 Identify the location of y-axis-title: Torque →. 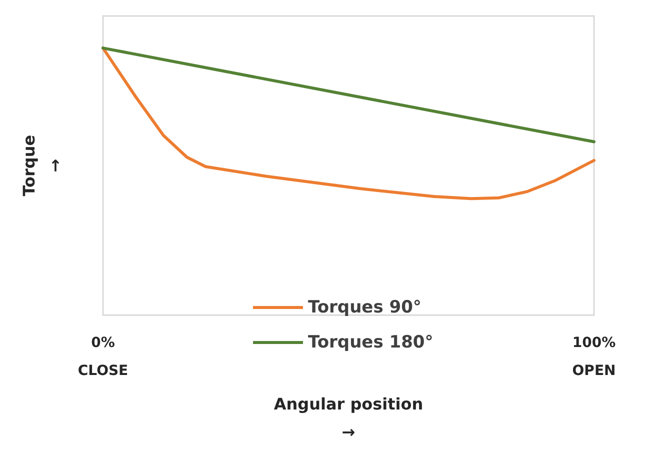
(42, 165).